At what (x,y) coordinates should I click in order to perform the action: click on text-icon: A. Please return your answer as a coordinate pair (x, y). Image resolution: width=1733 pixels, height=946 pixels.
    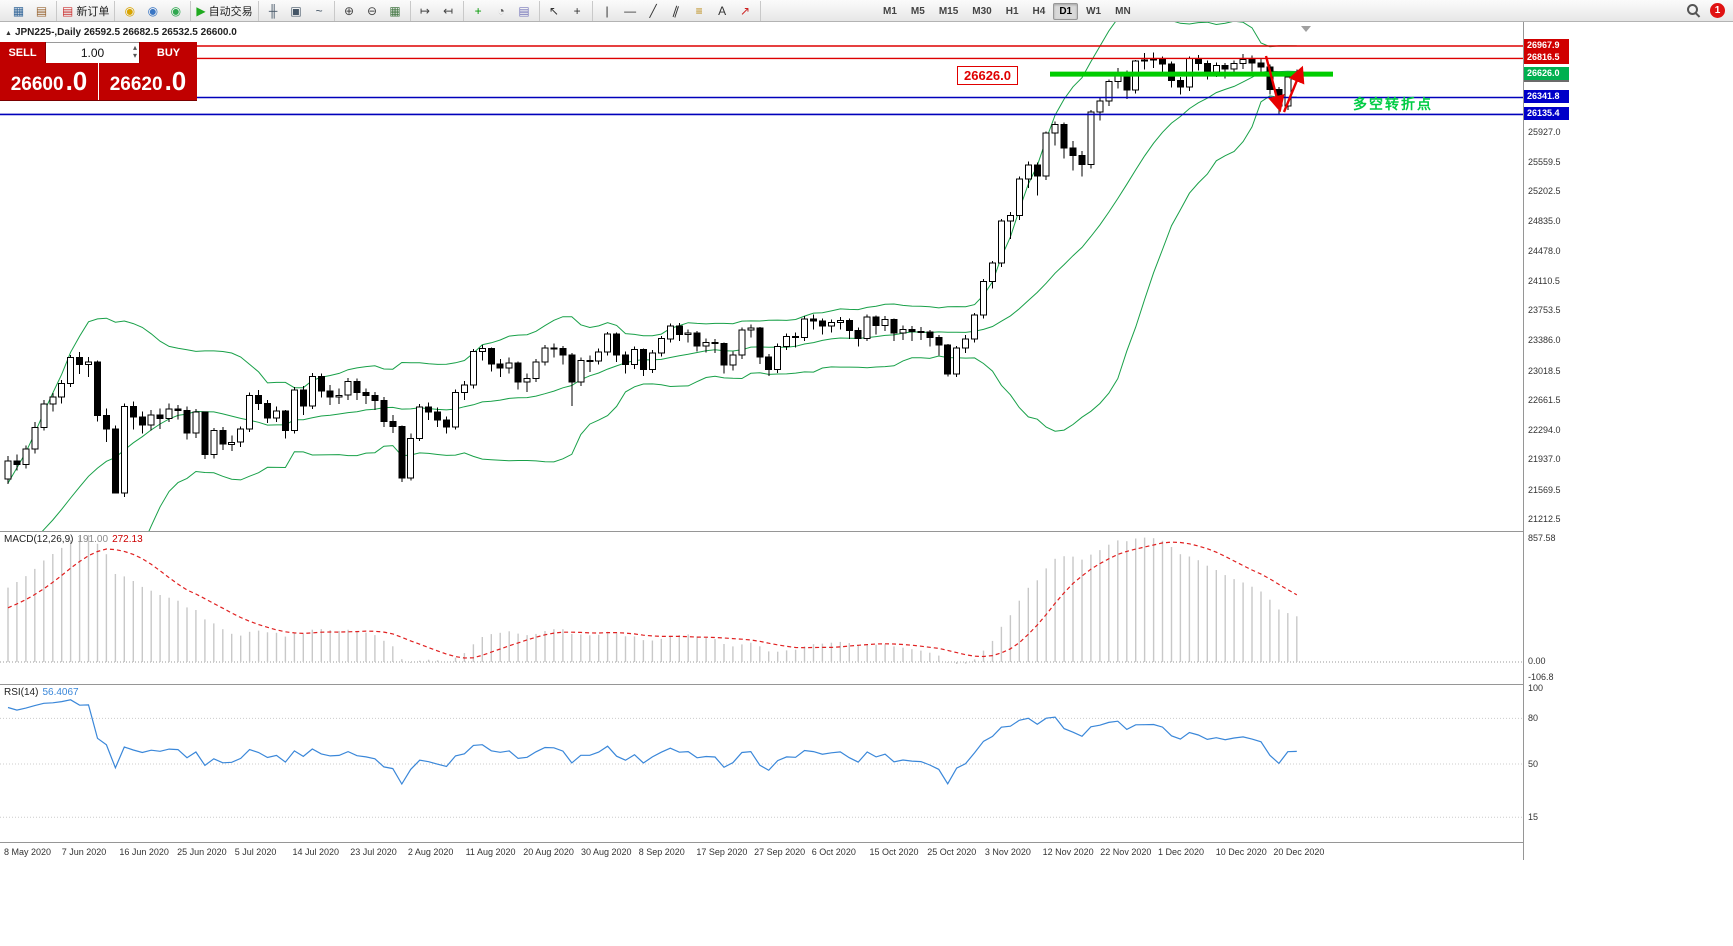
    Looking at the image, I should click on (722, 10).